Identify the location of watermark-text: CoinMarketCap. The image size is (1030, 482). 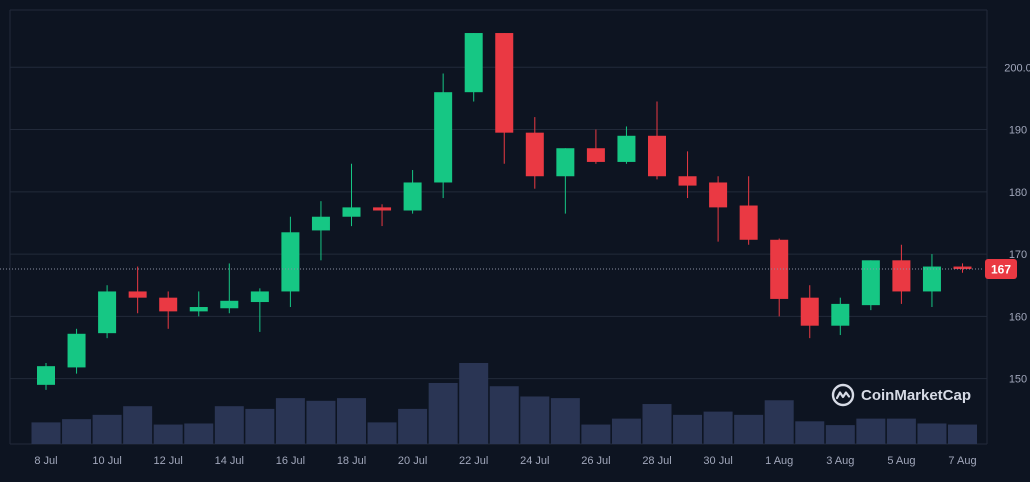
(916, 395).